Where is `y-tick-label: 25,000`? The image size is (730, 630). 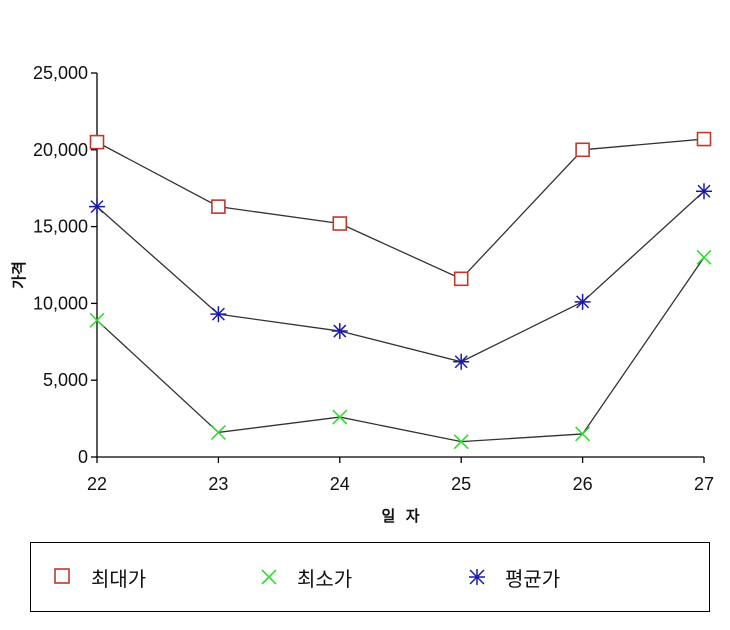 y-tick-label: 25,000 is located at coordinates (60, 73).